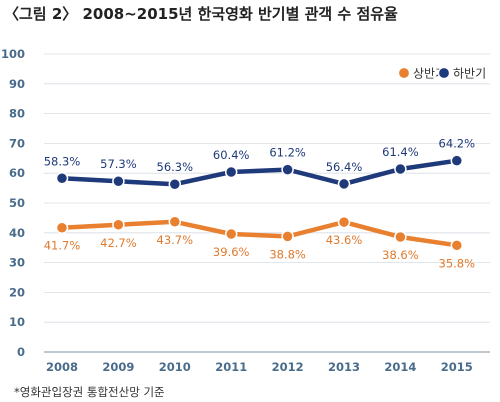  What do you see at coordinates (469, 74) in the screenshot?
I see `legend-label: 하반기` at bounding box center [469, 74].